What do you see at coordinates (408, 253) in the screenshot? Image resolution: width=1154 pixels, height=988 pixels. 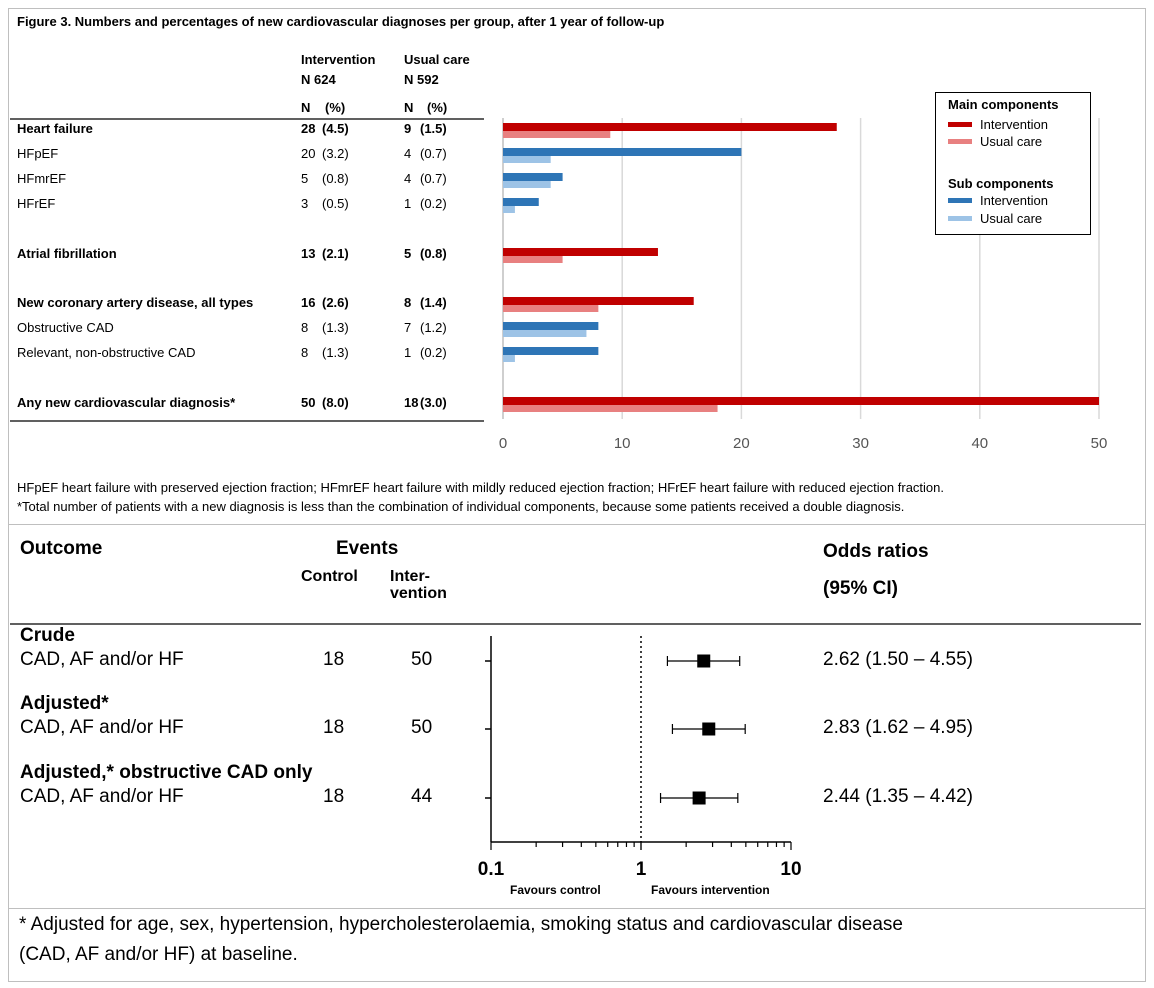 I see `usual-care-n-cell: 5` at bounding box center [408, 253].